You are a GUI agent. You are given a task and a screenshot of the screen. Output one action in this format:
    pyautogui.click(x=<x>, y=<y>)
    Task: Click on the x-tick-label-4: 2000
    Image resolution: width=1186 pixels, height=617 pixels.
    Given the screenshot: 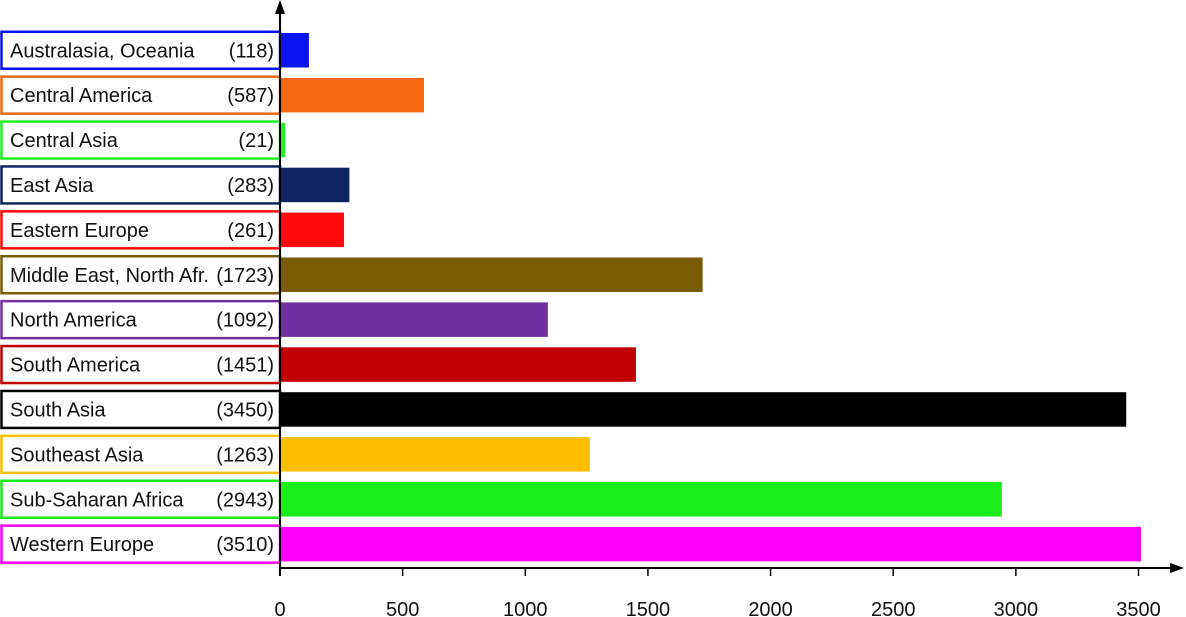 What is the action you would take?
    pyautogui.click(x=770, y=608)
    